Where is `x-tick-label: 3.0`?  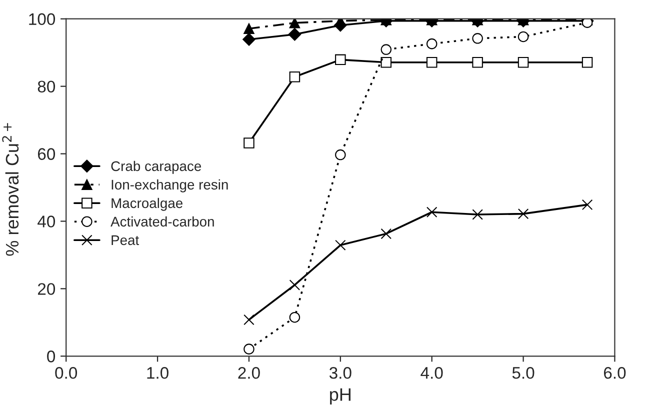 x-tick-label: 3.0 is located at coordinates (340, 373).